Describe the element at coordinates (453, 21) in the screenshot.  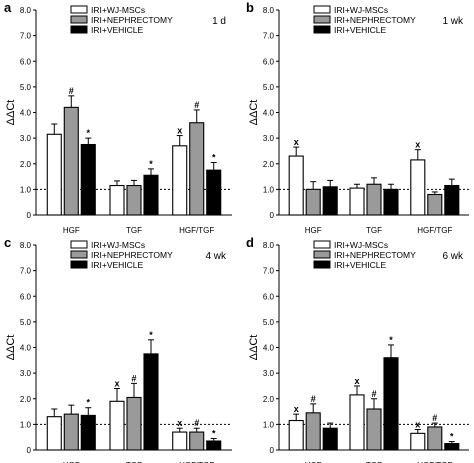
I see `time-label: 1 wk` at that location.